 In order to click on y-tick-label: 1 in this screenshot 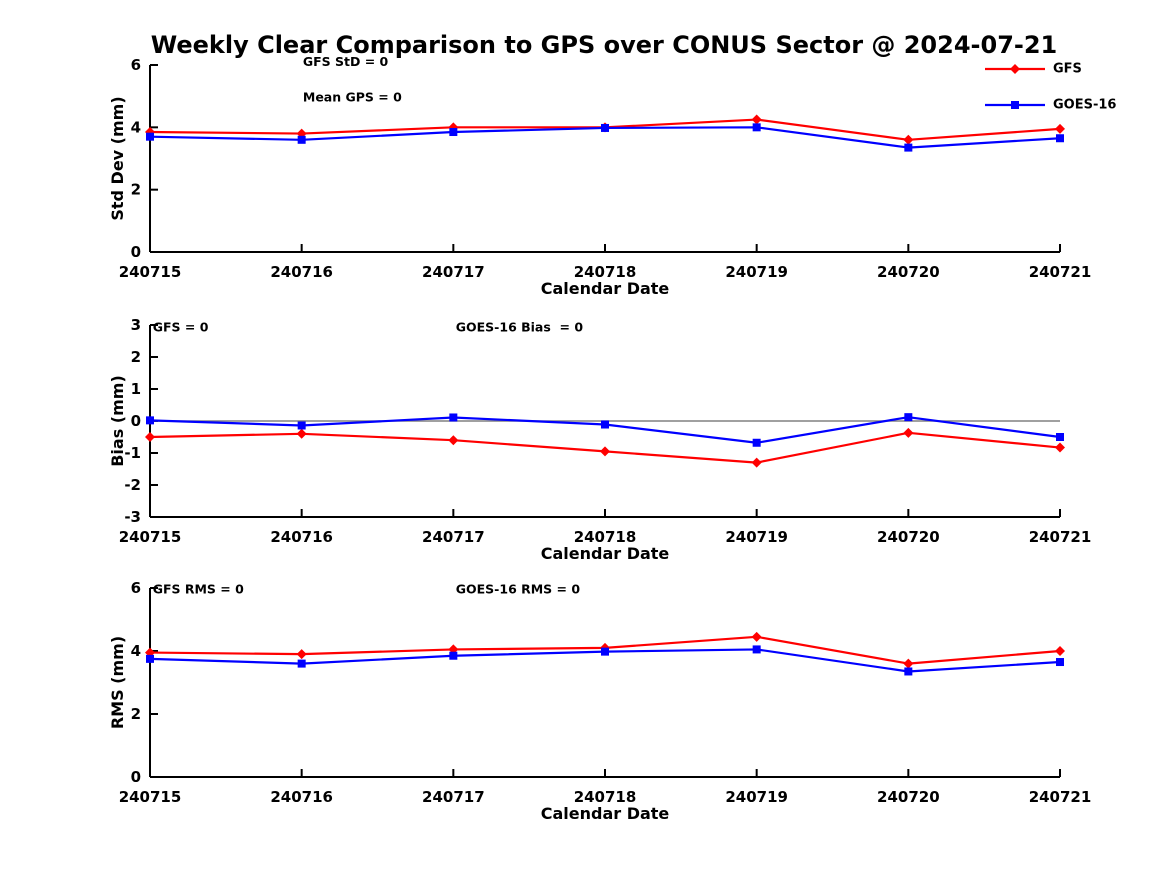, I will do `click(136, 389)`.